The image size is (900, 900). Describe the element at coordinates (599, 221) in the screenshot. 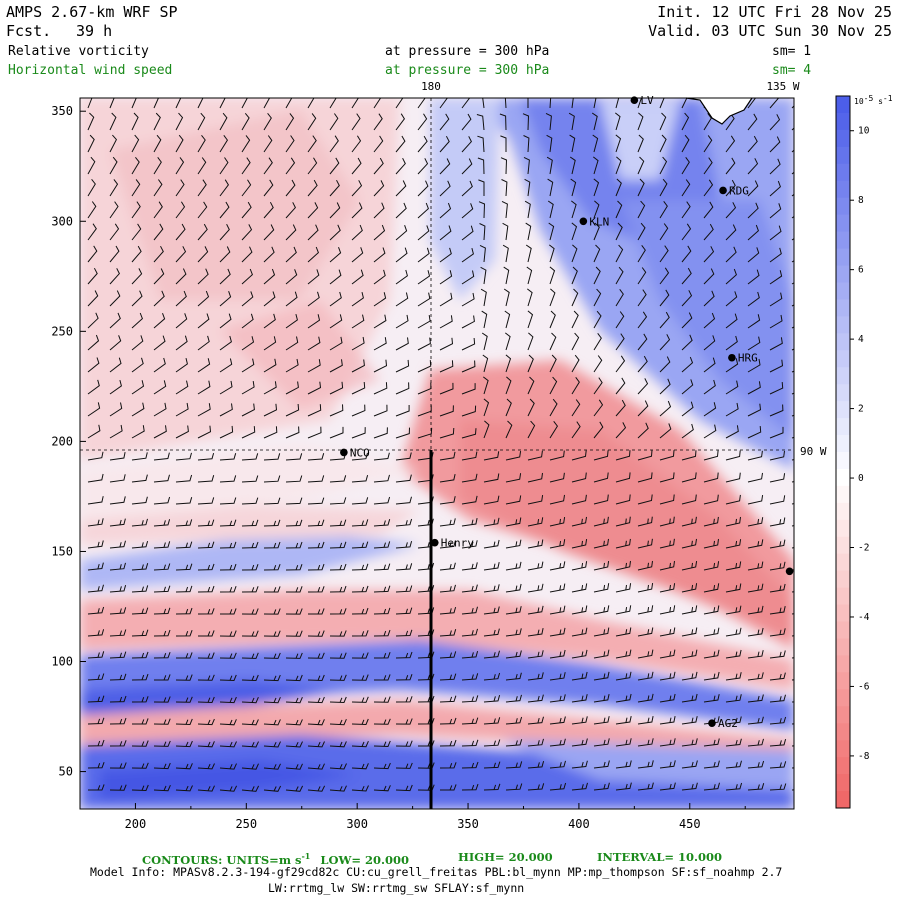

I see `station-label: KLN` at that location.